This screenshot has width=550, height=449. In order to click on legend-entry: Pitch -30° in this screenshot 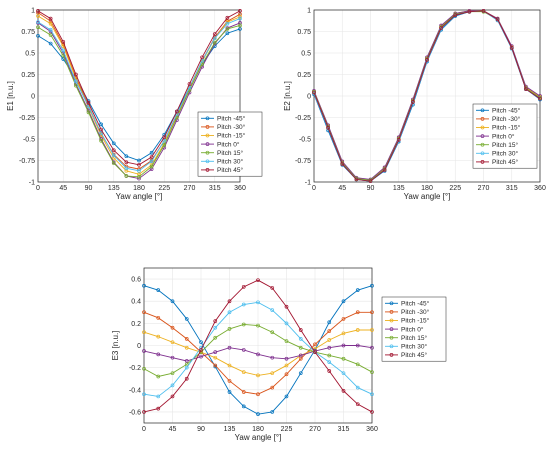, I will do `click(506, 119)`.